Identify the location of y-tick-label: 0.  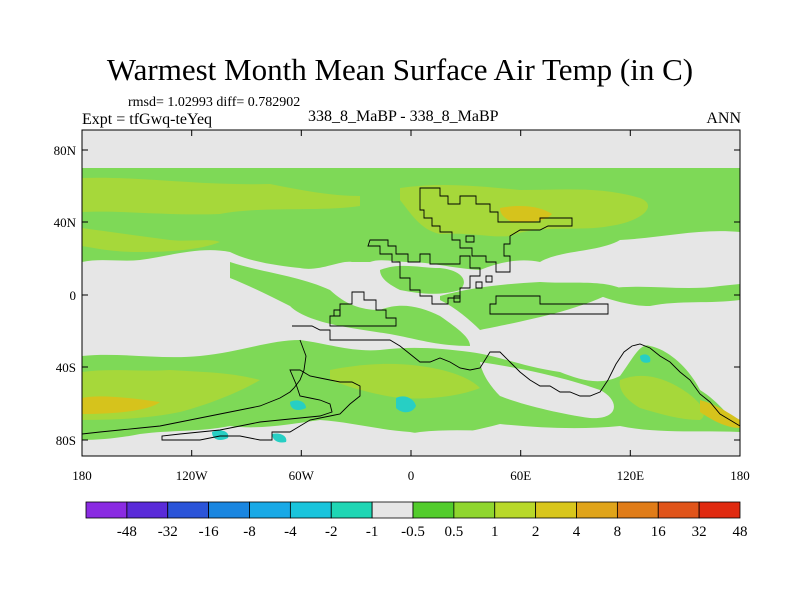
(73, 295).